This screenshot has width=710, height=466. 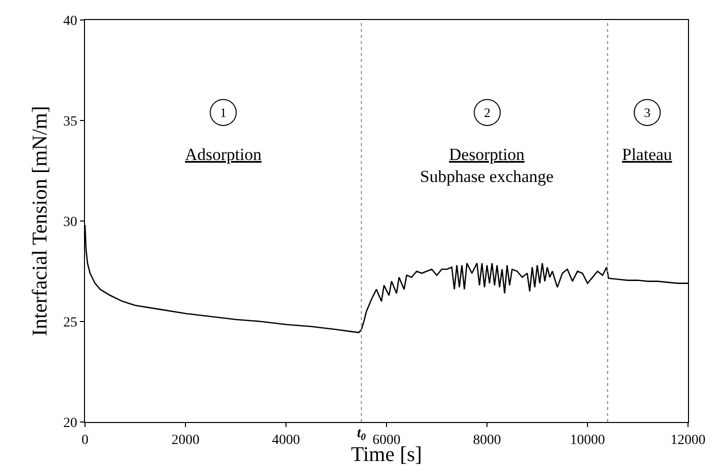 What do you see at coordinates (70, 21) in the screenshot?
I see `y-tick-label: 40` at bounding box center [70, 21].